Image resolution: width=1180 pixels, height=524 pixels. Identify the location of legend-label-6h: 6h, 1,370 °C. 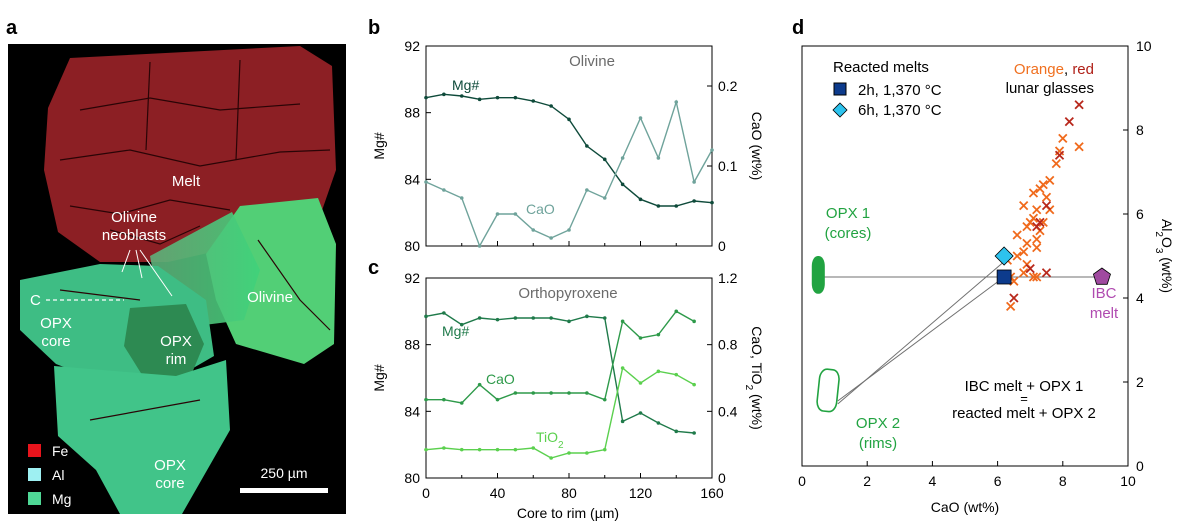
(900, 110).